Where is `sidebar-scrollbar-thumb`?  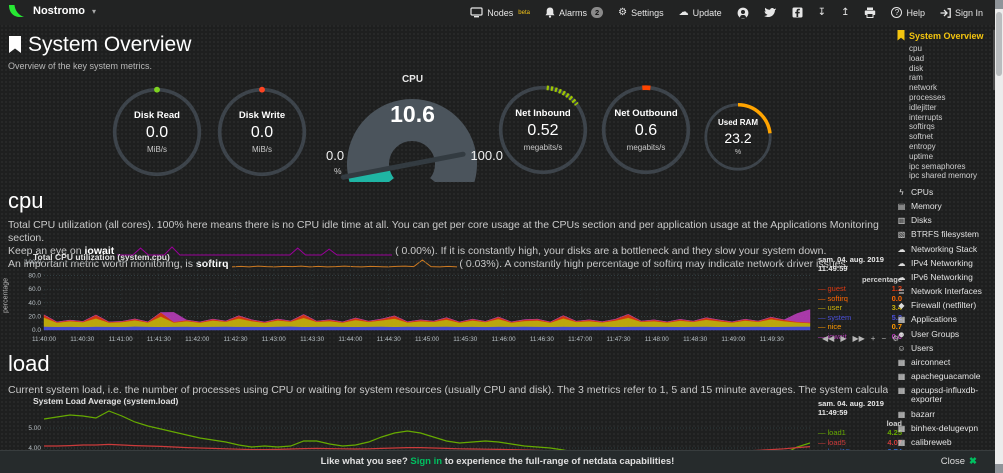
sidebar-scrollbar-thumb is located at coordinates (994, 60).